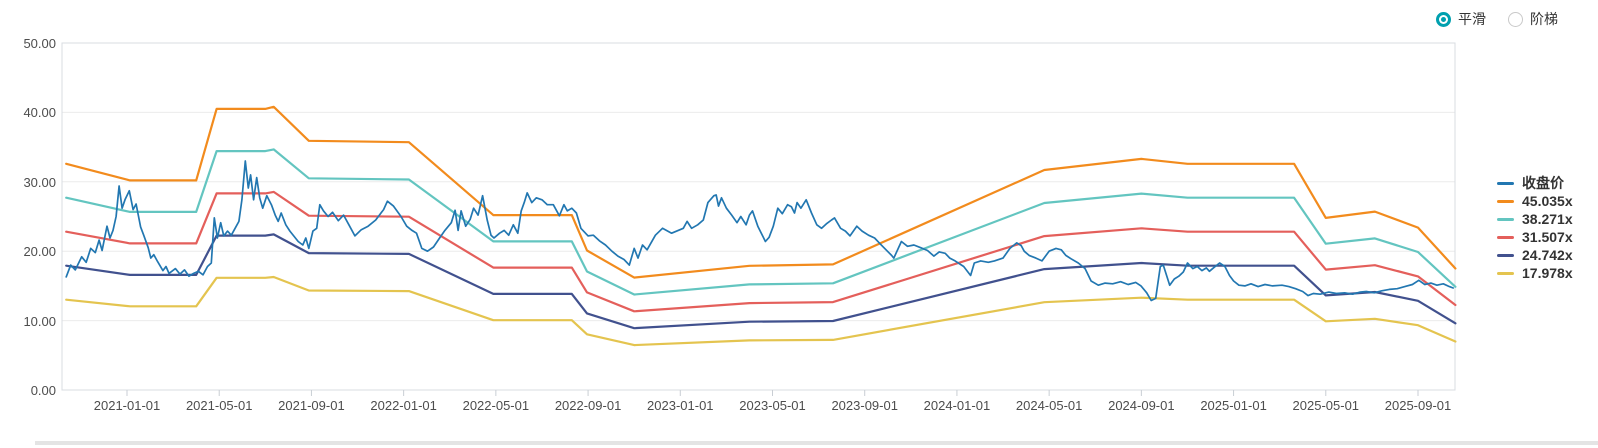 The height and width of the screenshot is (448, 1598). I want to click on x-axis-label: 2025-05-01, so click(1326, 405).